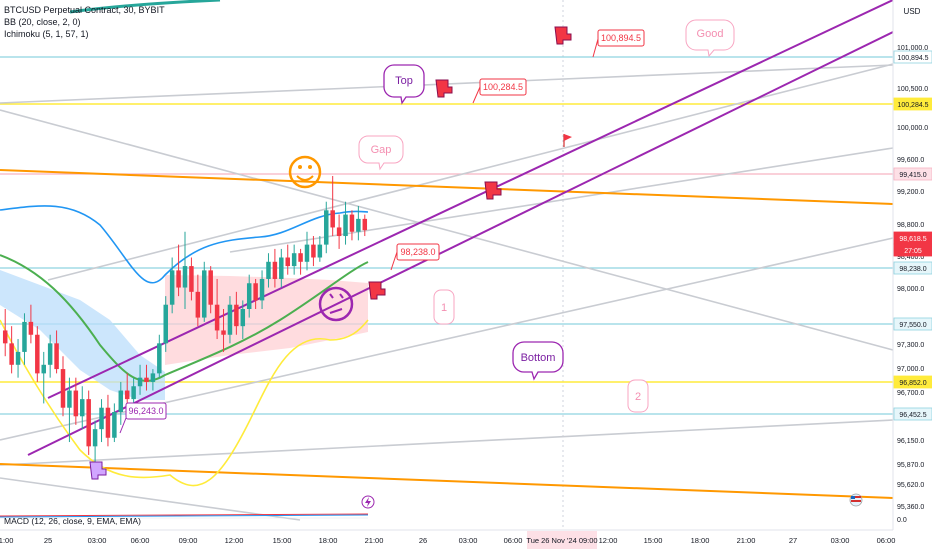 This screenshot has width=932, height=555. I want to click on annotation-good: Good, so click(710, 38).